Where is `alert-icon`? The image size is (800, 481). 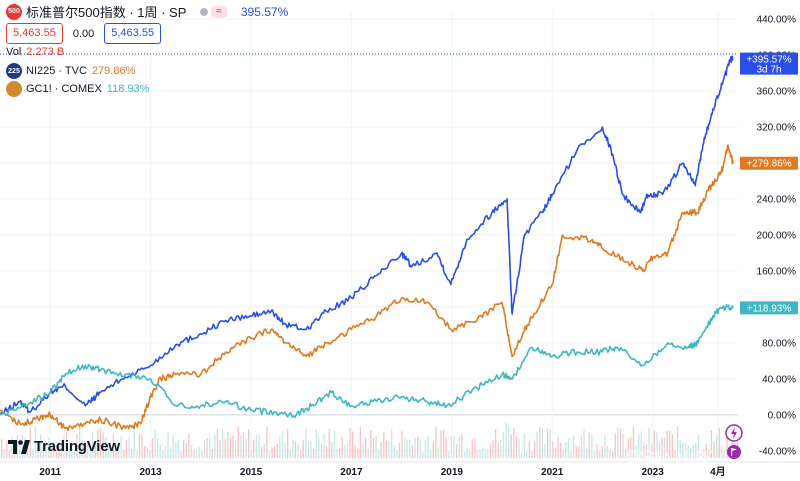 alert-icon is located at coordinates (734, 433).